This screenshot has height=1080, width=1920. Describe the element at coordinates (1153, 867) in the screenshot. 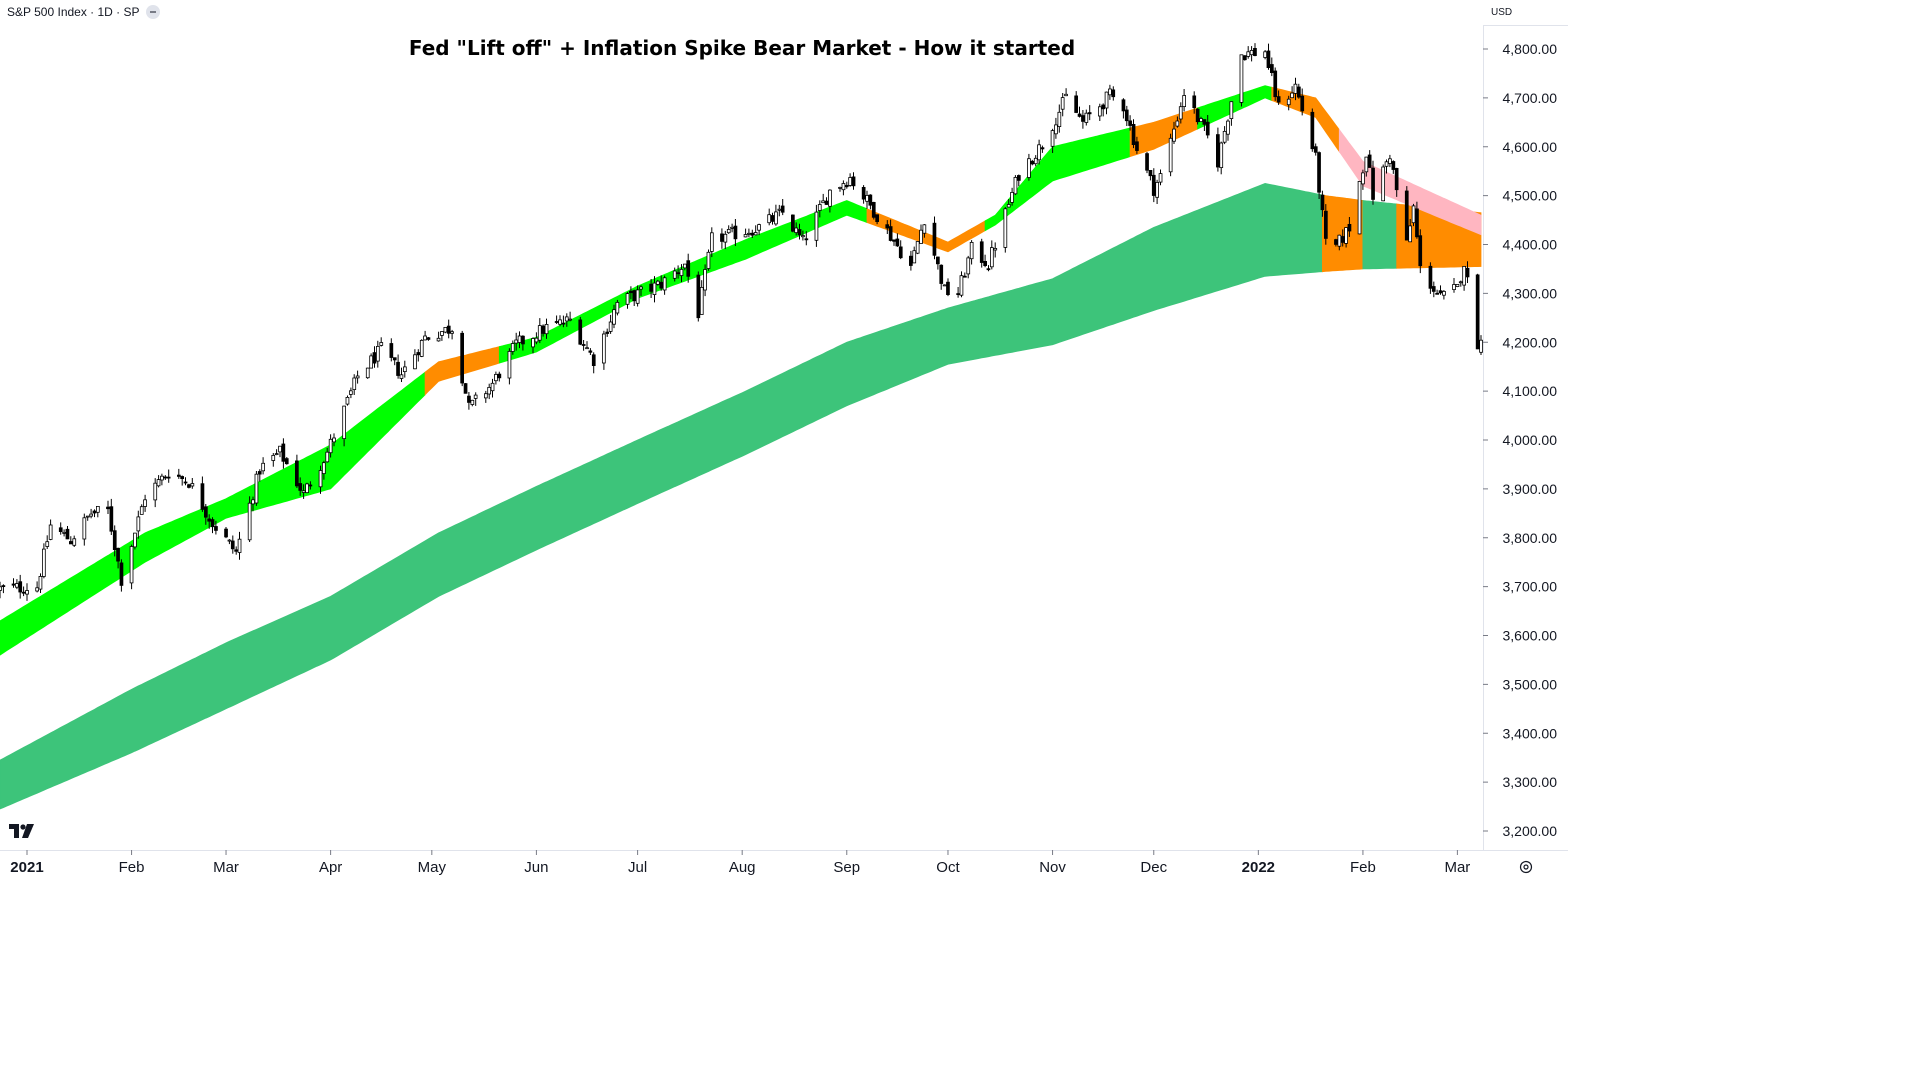

I see `x-tick-label: Dec` at that location.